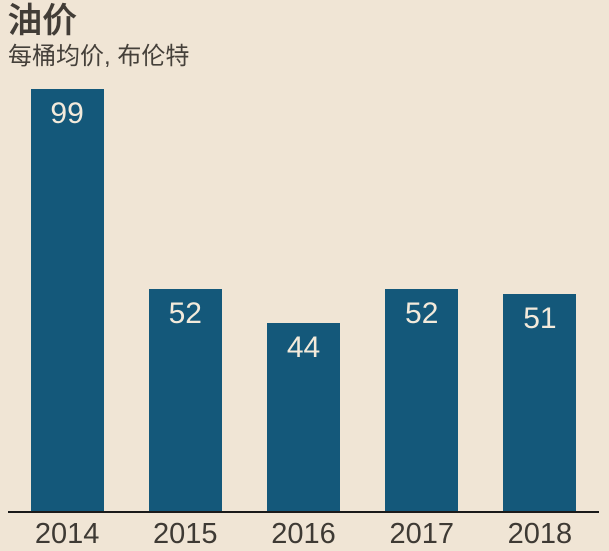 The height and width of the screenshot is (551, 609). I want to click on bar-value-label-2018: 51, so click(540, 318).